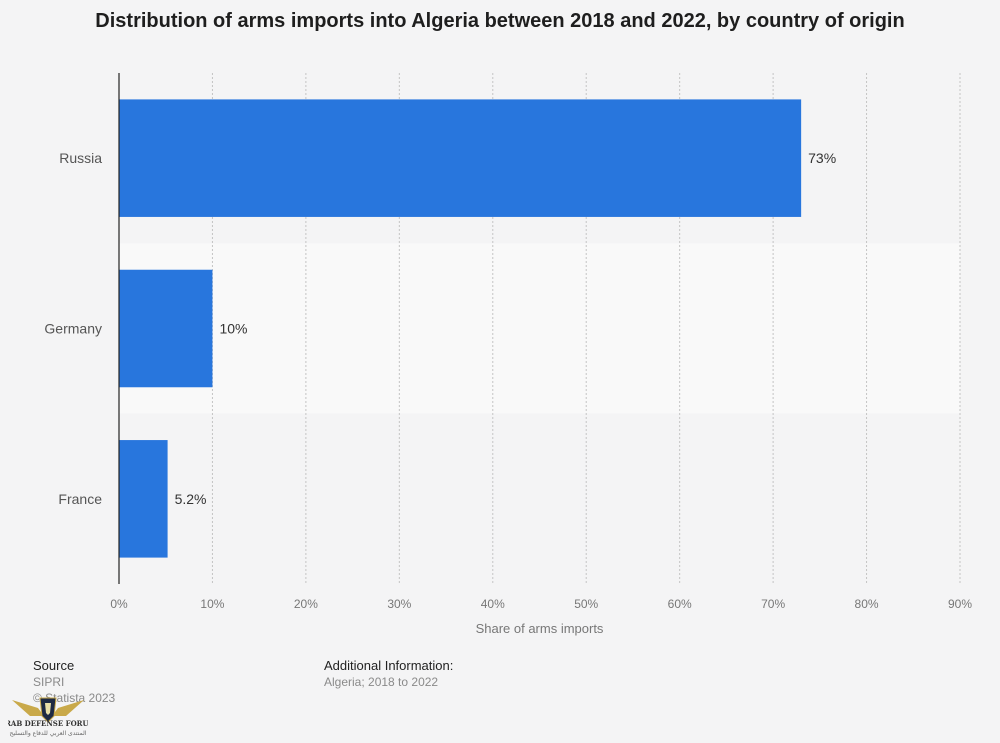 Image resolution: width=1000 pixels, height=743 pixels. I want to click on x-tick-label: 80%, so click(867, 604).